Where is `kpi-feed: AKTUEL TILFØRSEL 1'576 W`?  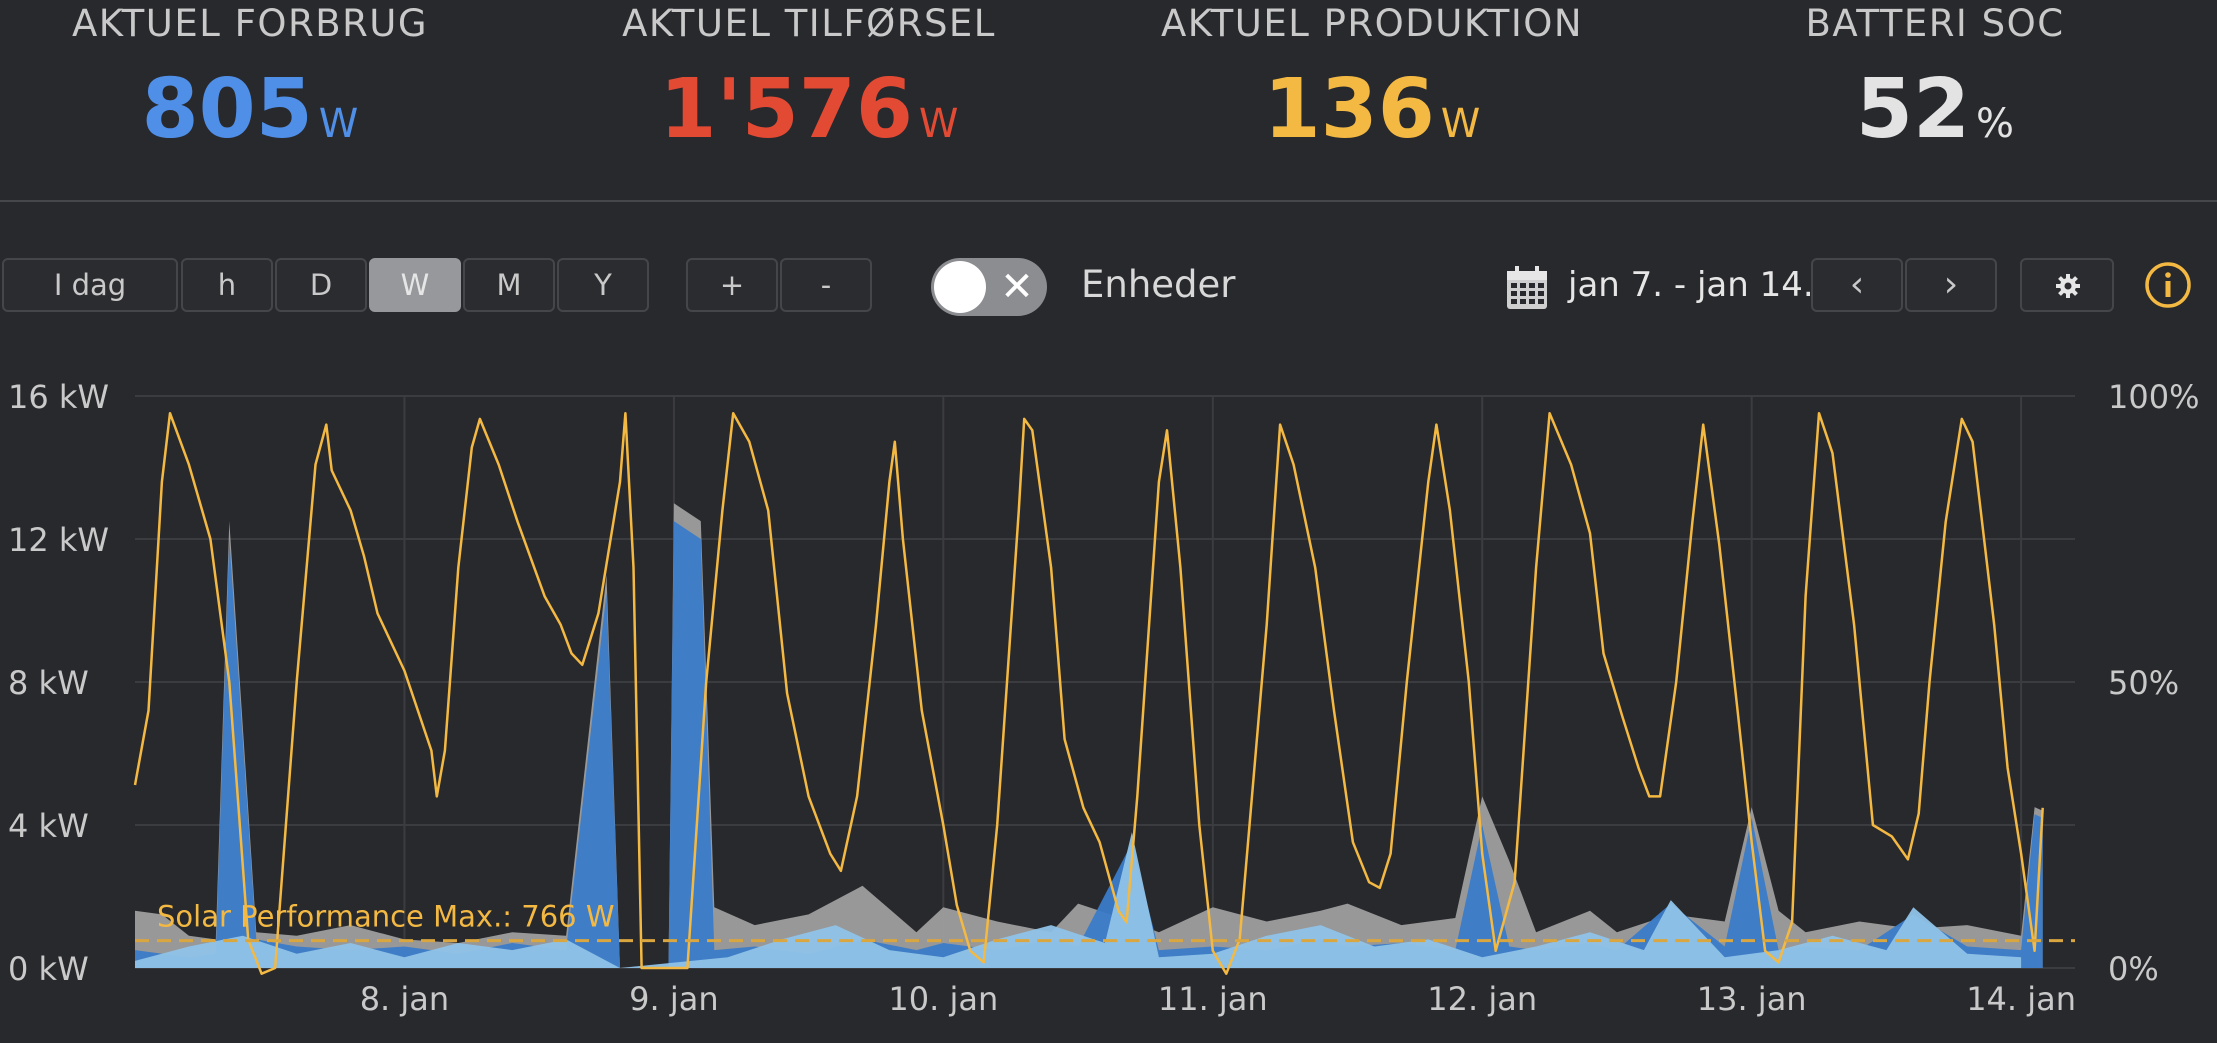
kpi-feed: AKTUEL TILFØRSEL 1'576 W is located at coordinates (809, 75).